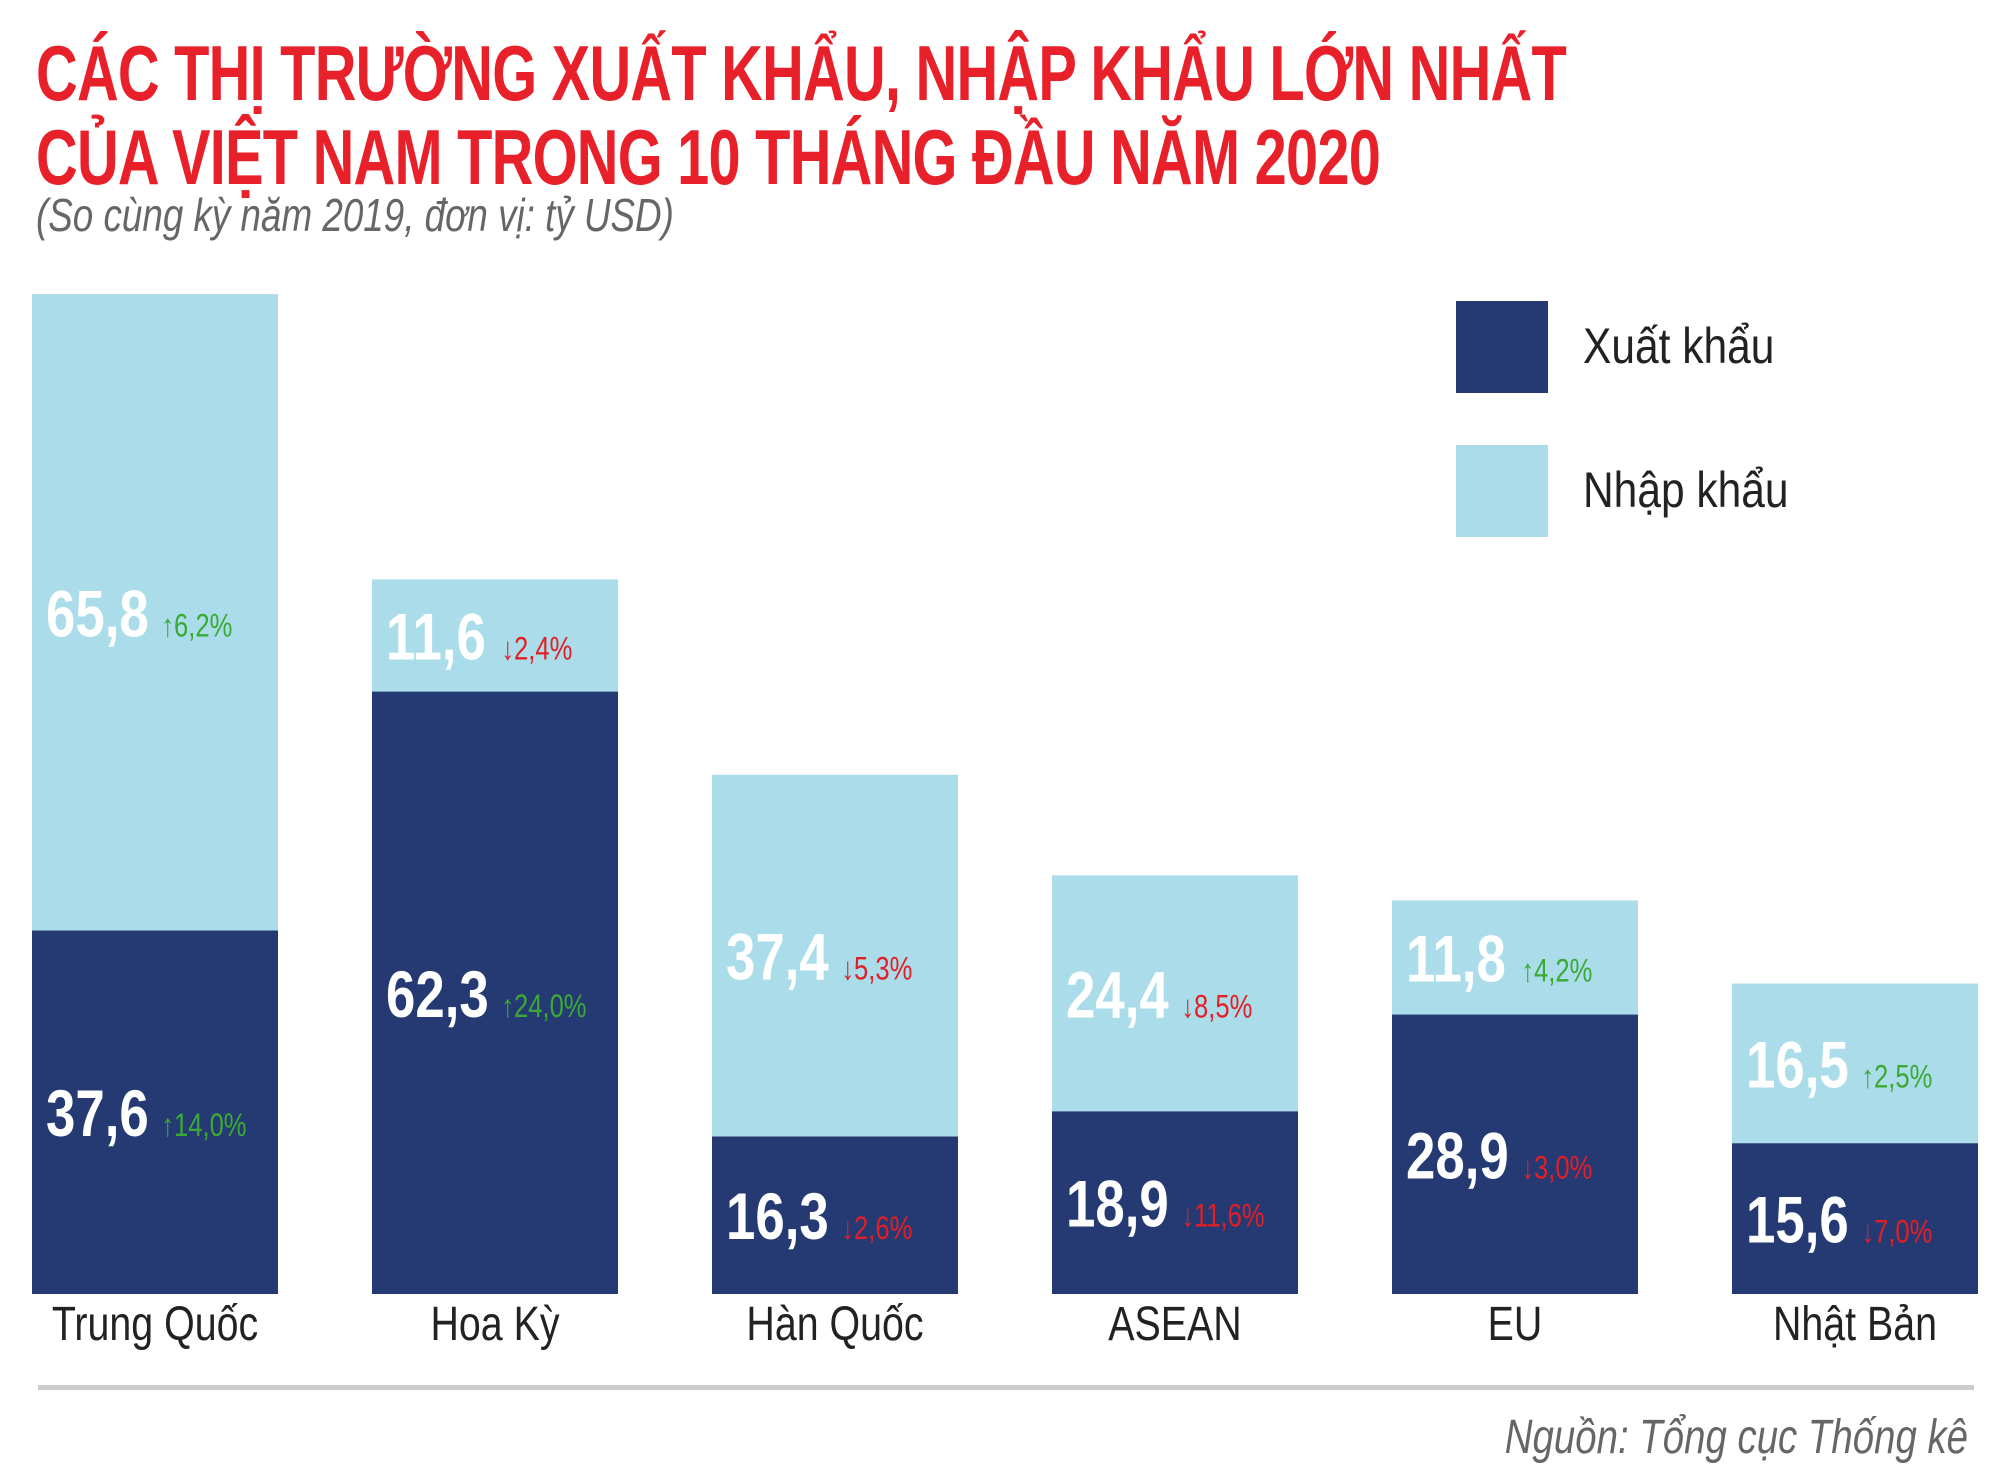 This screenshot has width=2000, height=1471. What do you see at coordinates (1896, 1077) in the screenshot?
I see `change-label: ↑2,5%` at bounding box center [1896, 1077].